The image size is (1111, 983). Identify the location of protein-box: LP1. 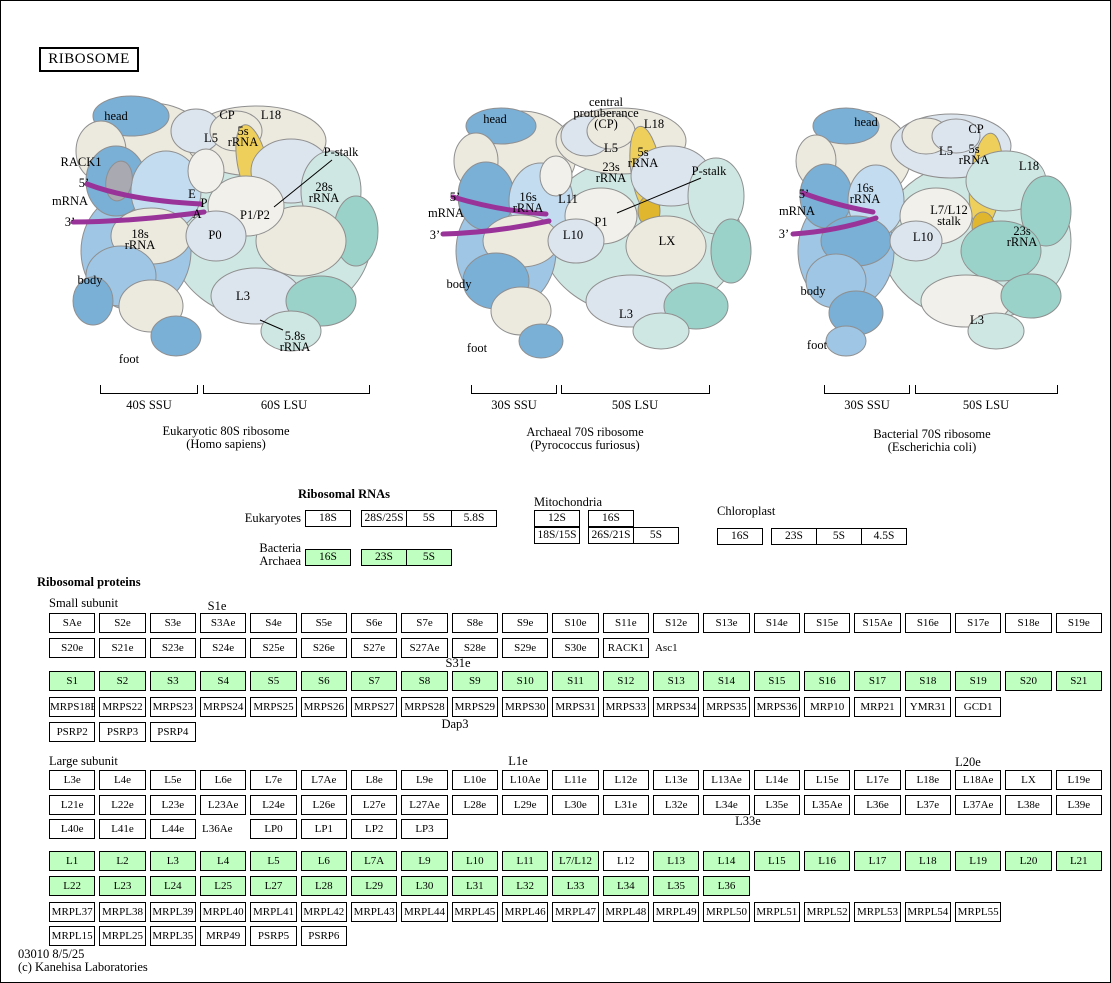
(323, 829).